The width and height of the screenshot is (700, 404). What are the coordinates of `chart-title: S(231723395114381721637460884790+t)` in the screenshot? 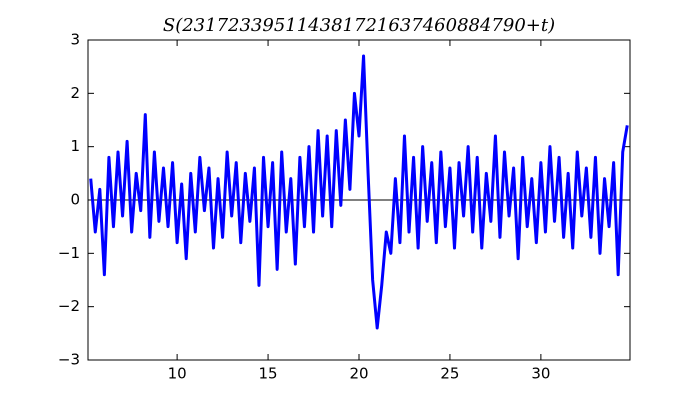 It's located at (359, 25).